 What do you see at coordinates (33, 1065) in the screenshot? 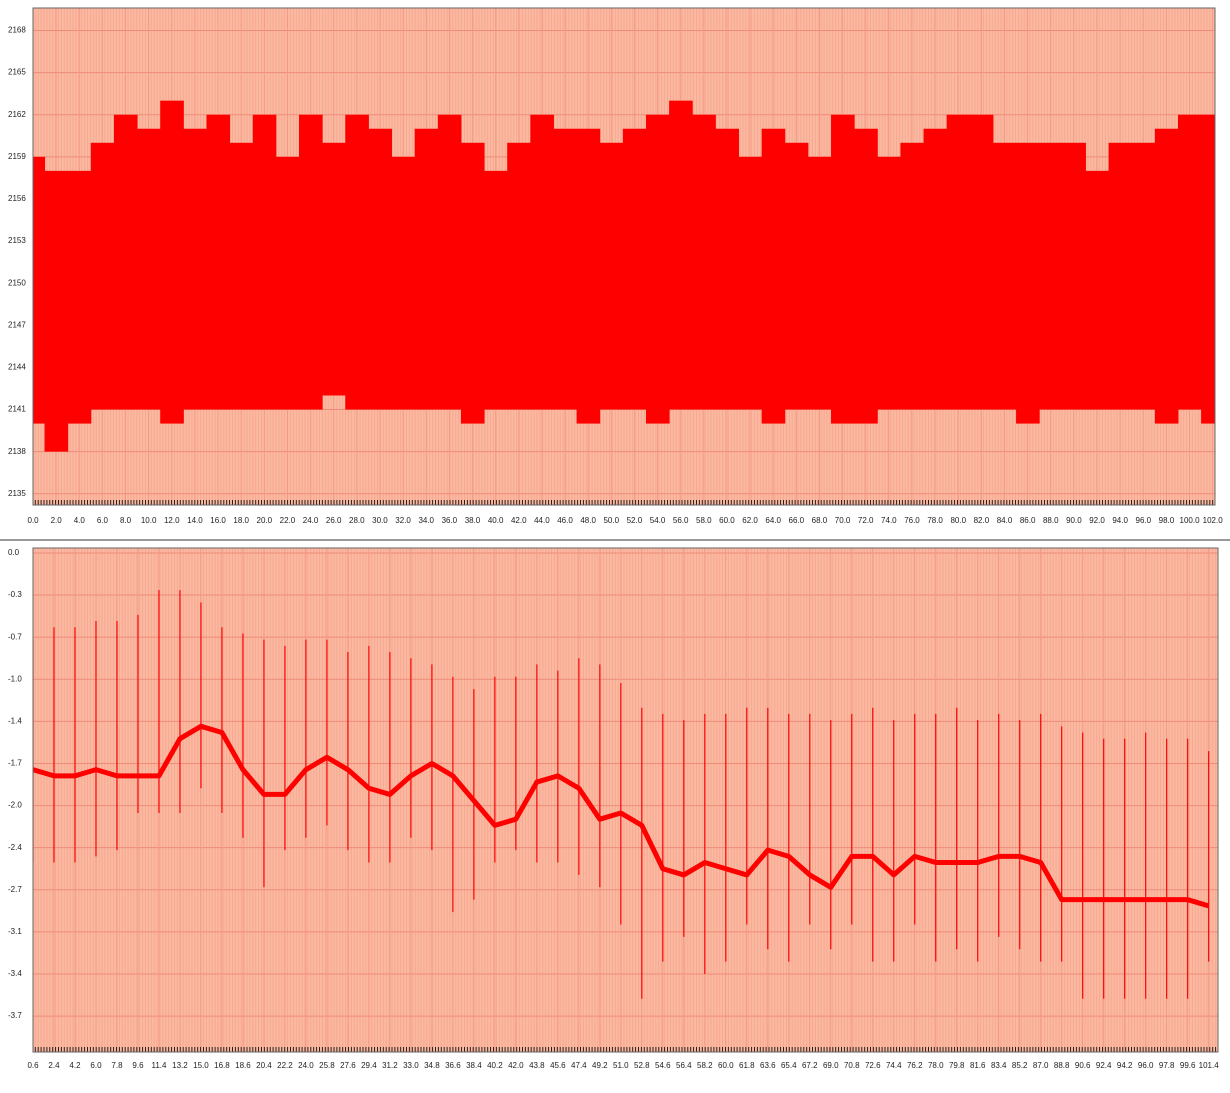
I see `x-tick-label: 0.6` at bounding box center [33, 1065].